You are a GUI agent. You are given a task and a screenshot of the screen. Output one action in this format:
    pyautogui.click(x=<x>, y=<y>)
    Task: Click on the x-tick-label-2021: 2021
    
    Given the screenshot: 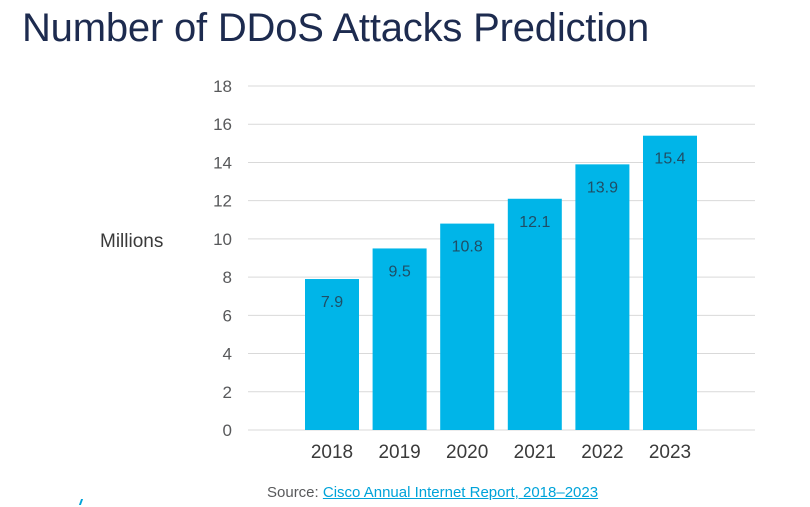 What is the action you would take?
    pyautogui.click(x=535, y=452)
    